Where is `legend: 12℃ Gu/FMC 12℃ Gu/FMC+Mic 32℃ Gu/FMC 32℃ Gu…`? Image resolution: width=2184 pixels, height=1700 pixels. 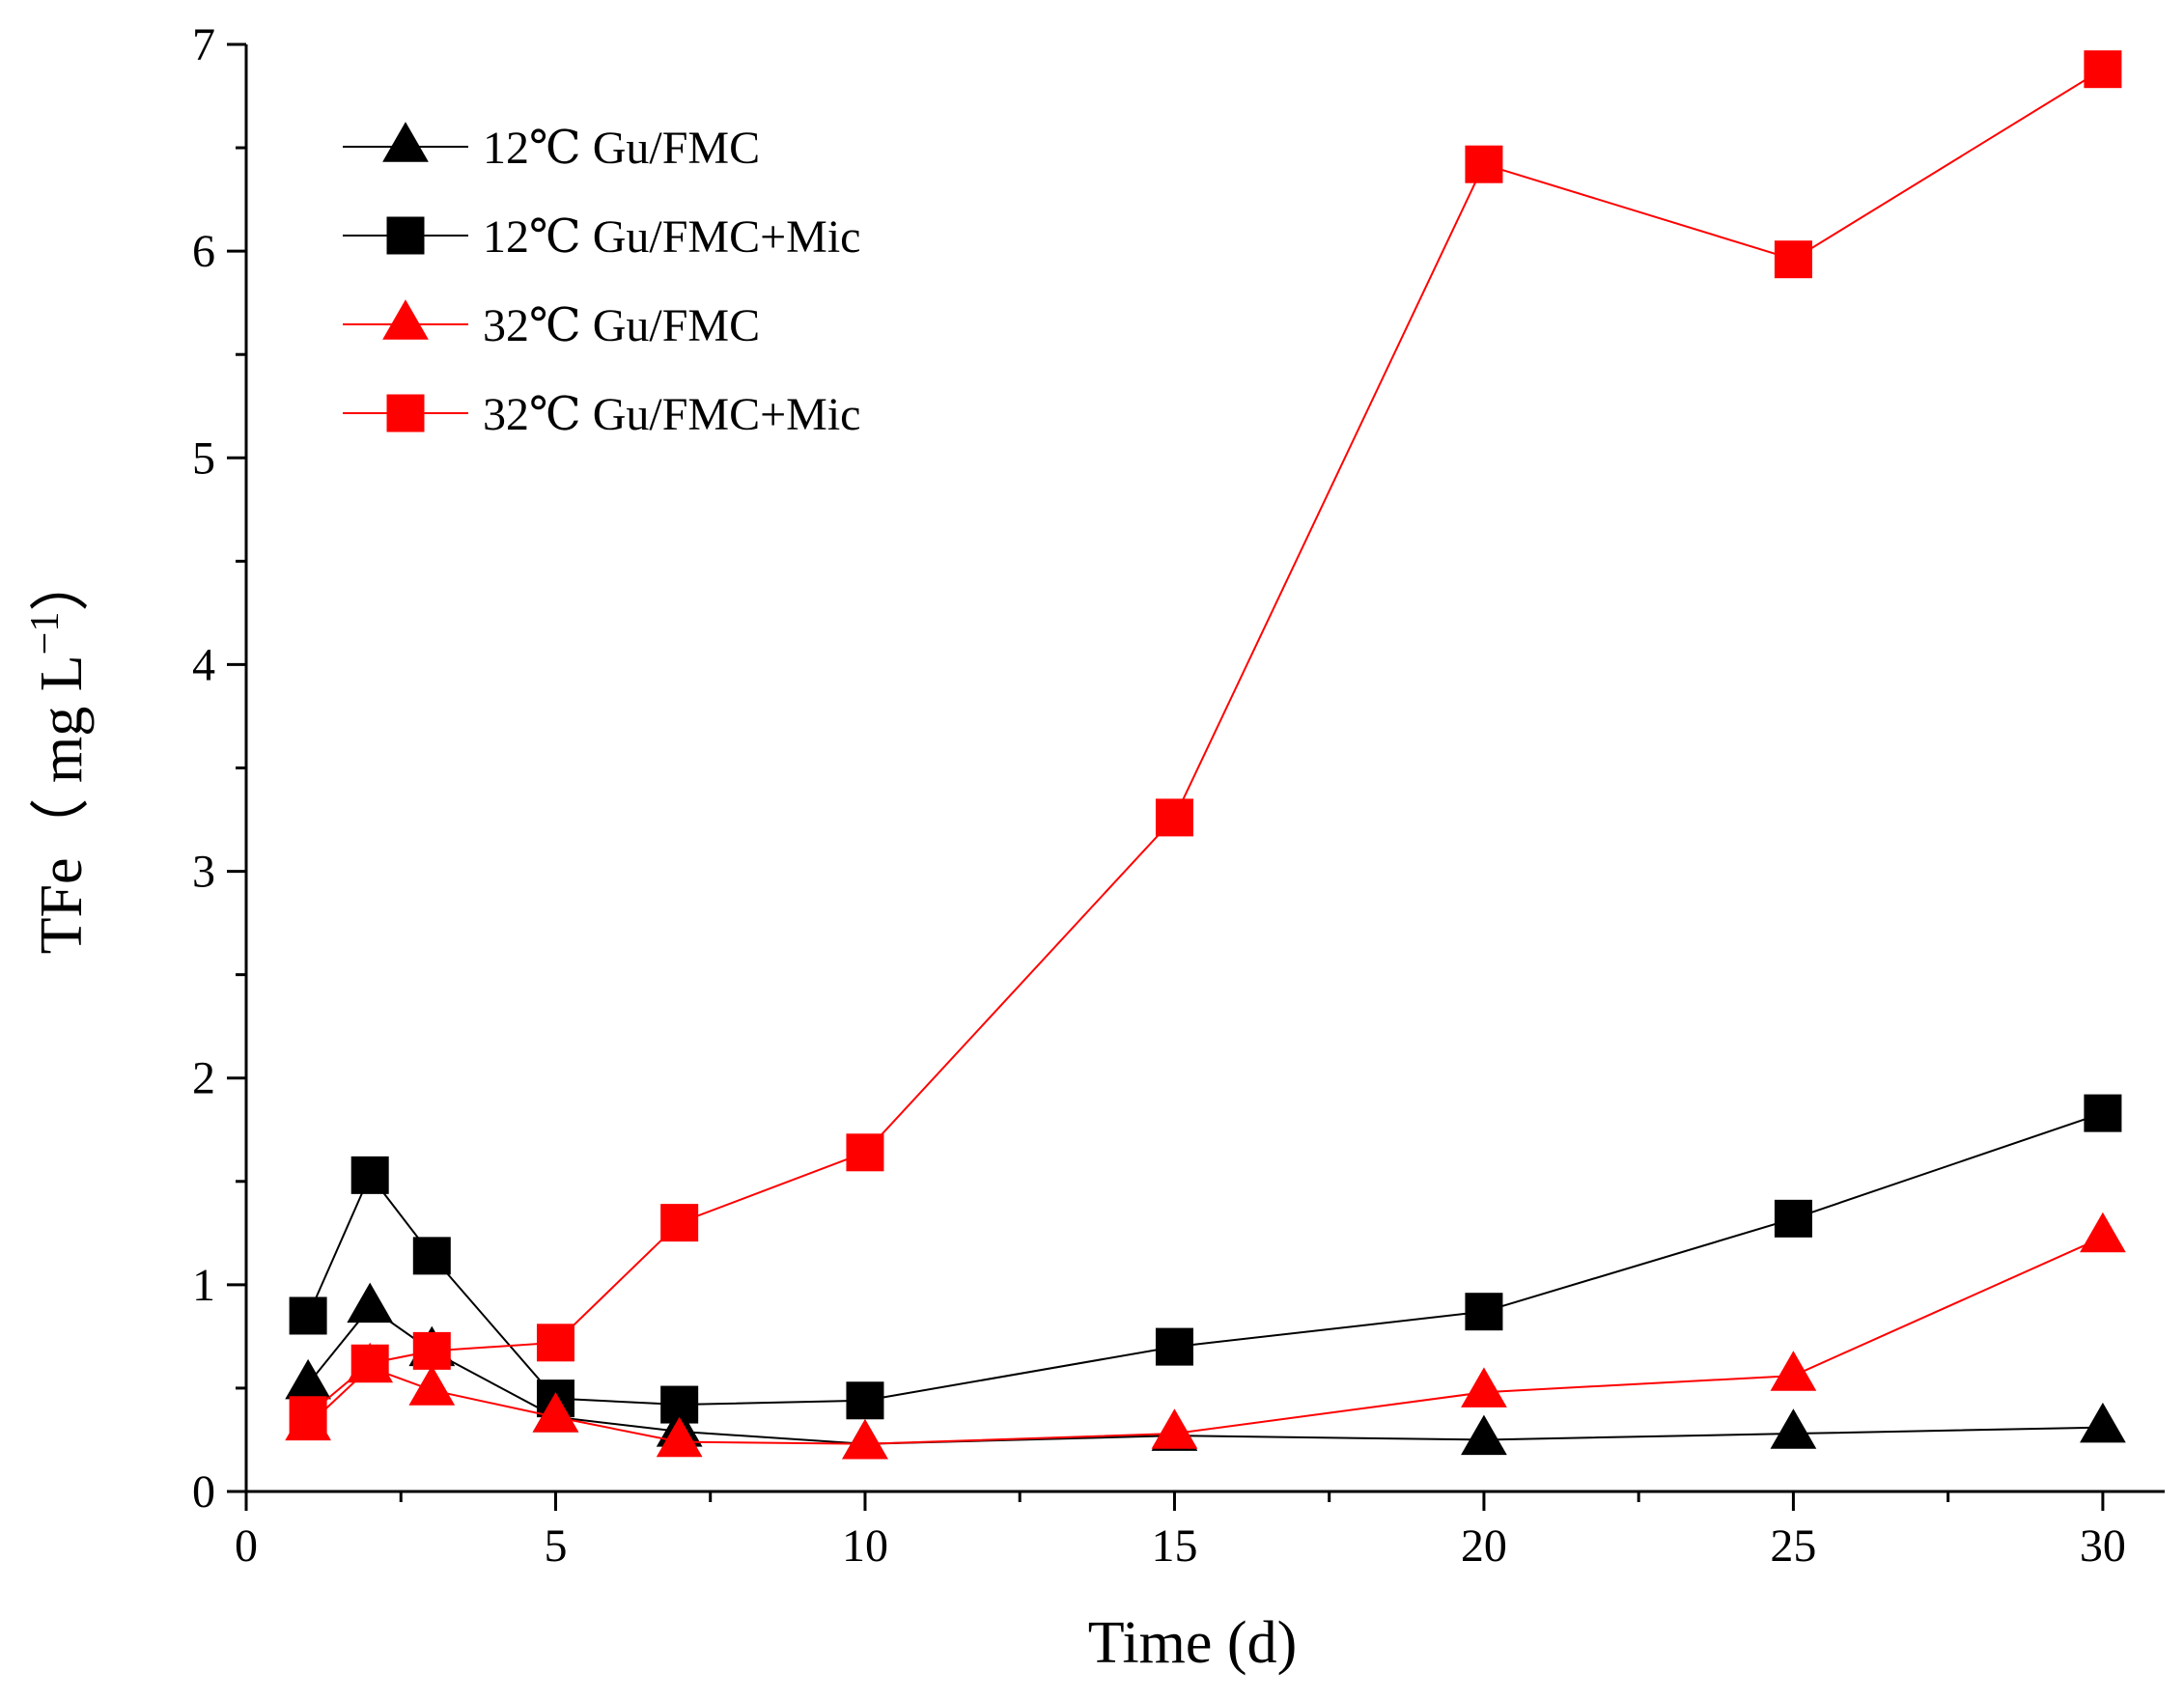
legend: 12℃ Gu/FMC 12℃ Gu/FMC+Mic 32℃ Gu/FMC 32℃ Gu… is located at coordinates (602, 281).